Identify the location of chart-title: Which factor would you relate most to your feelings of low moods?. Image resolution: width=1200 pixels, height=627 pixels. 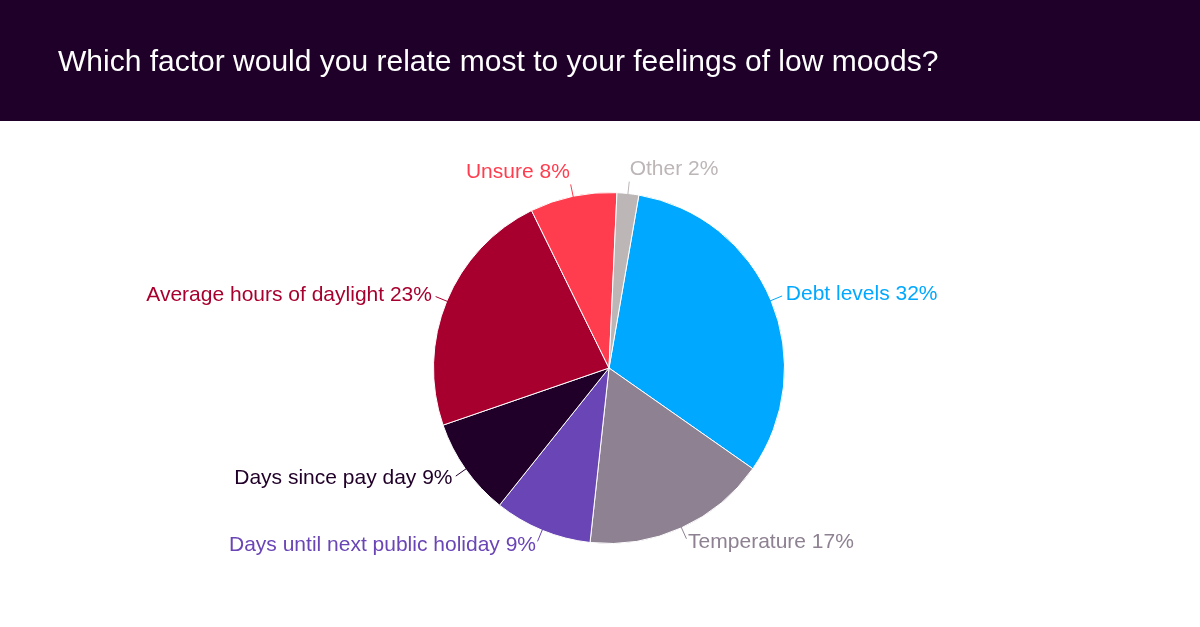
(498, 60).